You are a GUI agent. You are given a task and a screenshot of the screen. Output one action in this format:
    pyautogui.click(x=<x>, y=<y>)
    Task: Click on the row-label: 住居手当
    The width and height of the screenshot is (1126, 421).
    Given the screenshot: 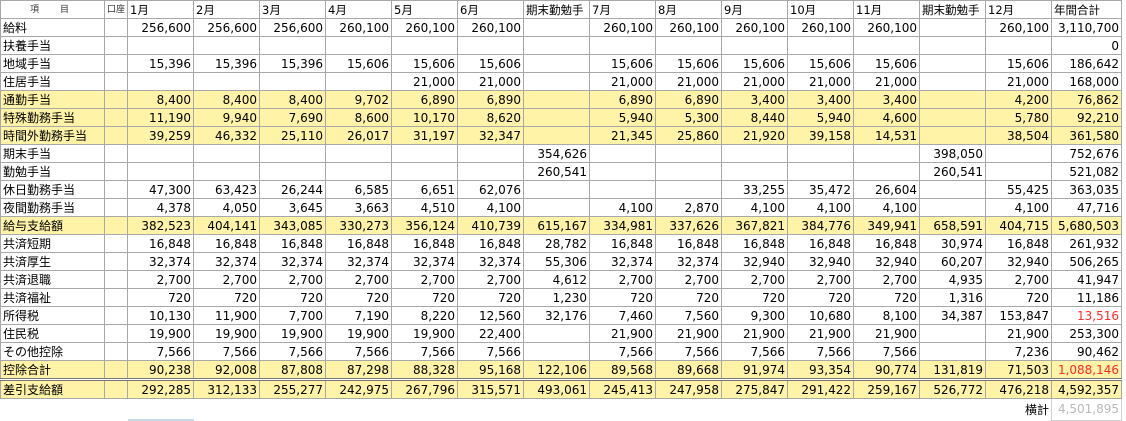 What is the action you would take?
    pyautogui.click(x=52, y=81)
    